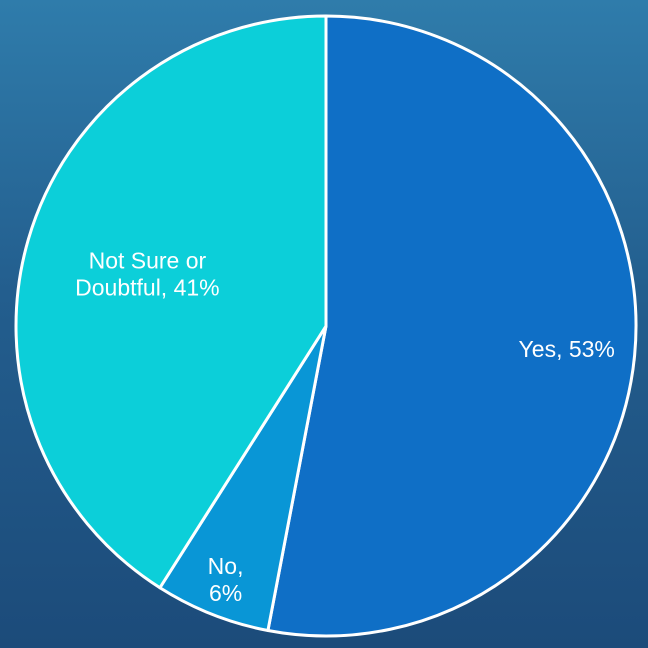 Image resolution: width=648 pixels, height=648 pixels. What do you see at coordinates (147, 274) in the screenshot?
I see `data-label-not-sure-or-doubtful: Not Sure or Doubtful, 41%` at bounding box center [147, 274].